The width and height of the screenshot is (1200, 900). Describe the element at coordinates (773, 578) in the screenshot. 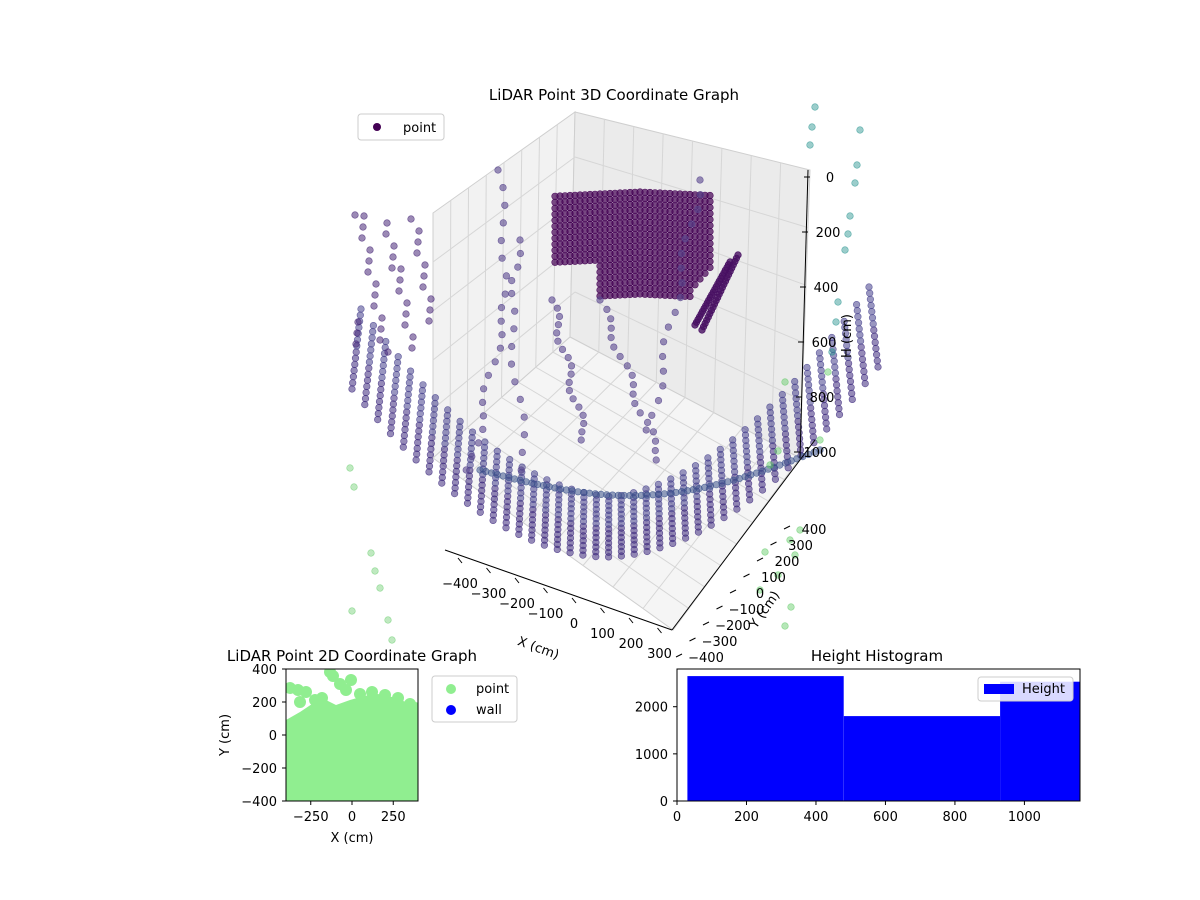

I see `y-tick-label-3d: 100` at that location.